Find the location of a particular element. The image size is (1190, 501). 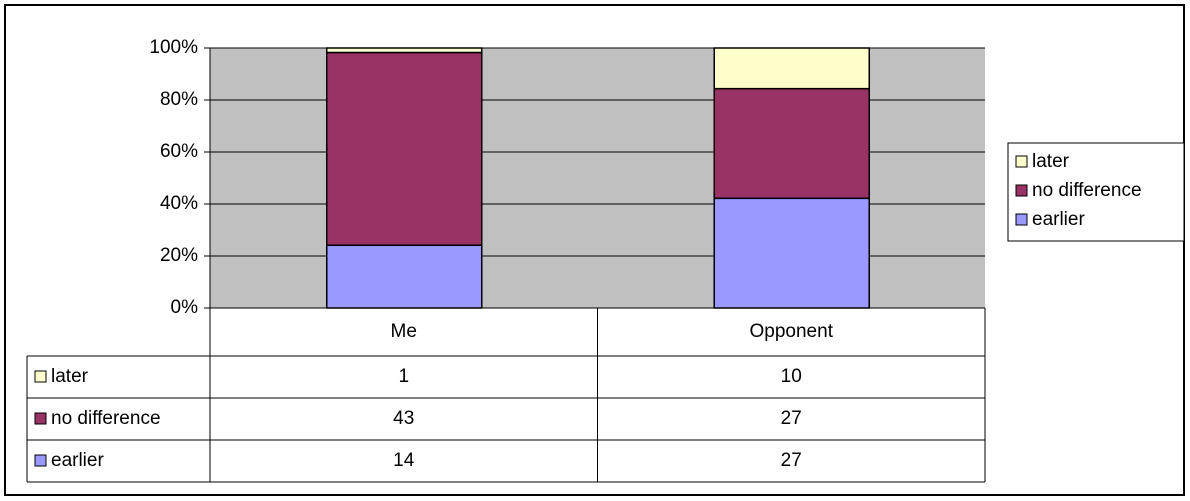

y-tick-label: 80% is located at coordinates (179, 99).